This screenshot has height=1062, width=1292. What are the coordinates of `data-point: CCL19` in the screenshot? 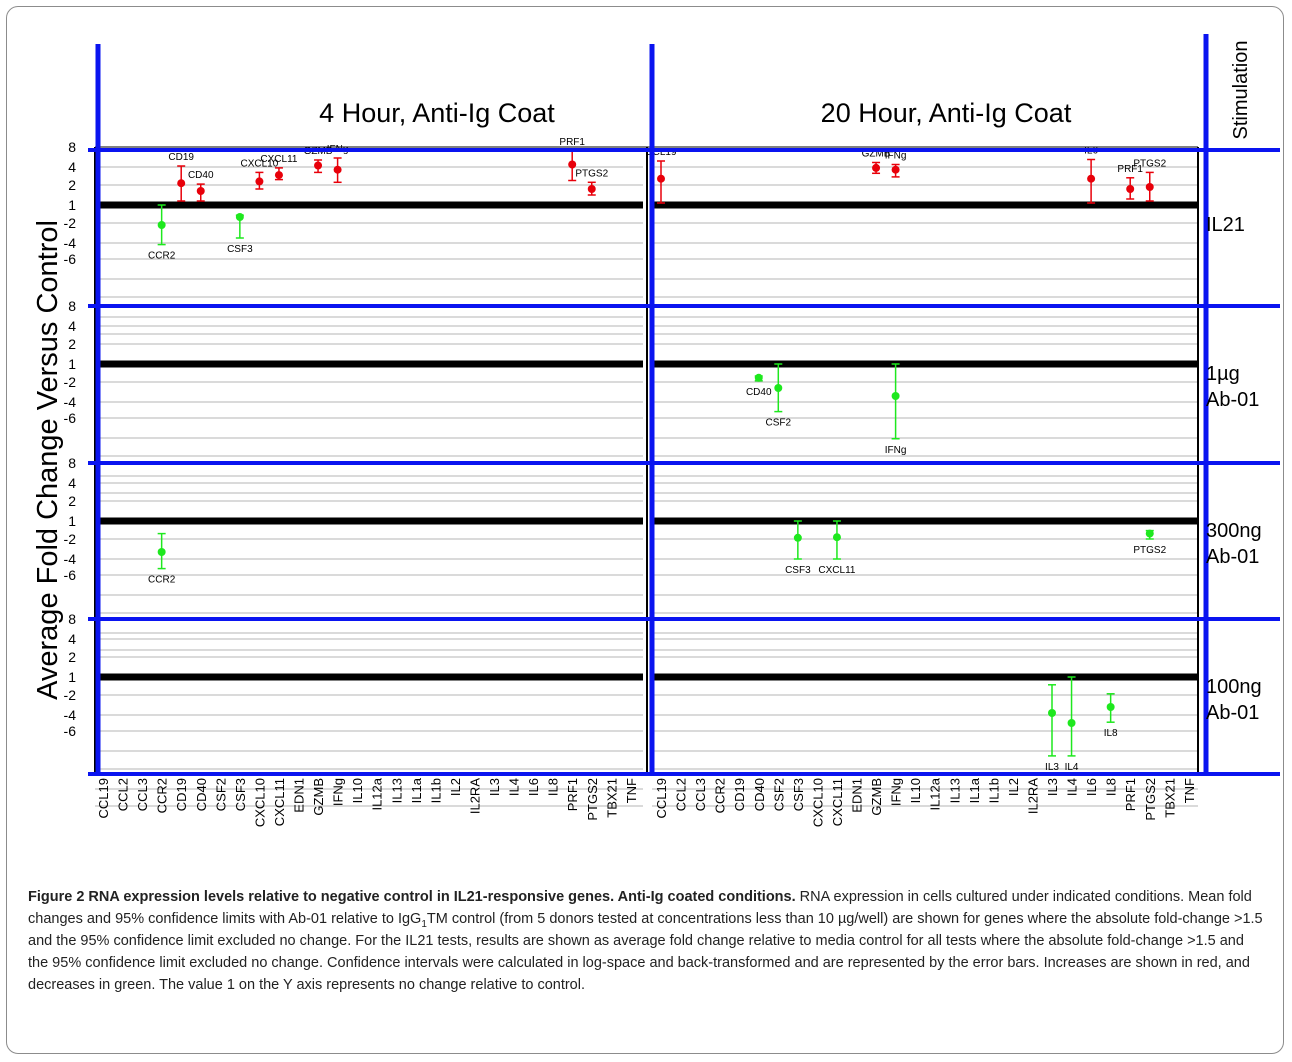 It's located at (661, 175).